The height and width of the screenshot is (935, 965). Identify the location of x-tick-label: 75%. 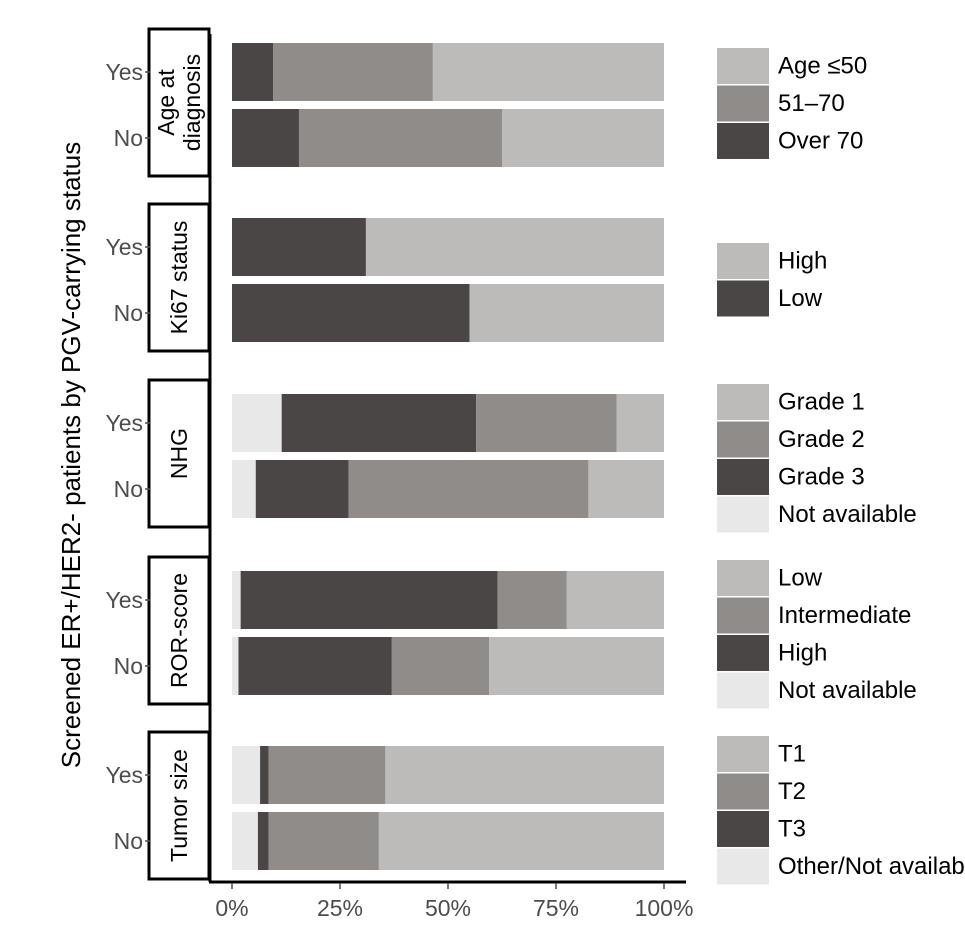
(556, 908).